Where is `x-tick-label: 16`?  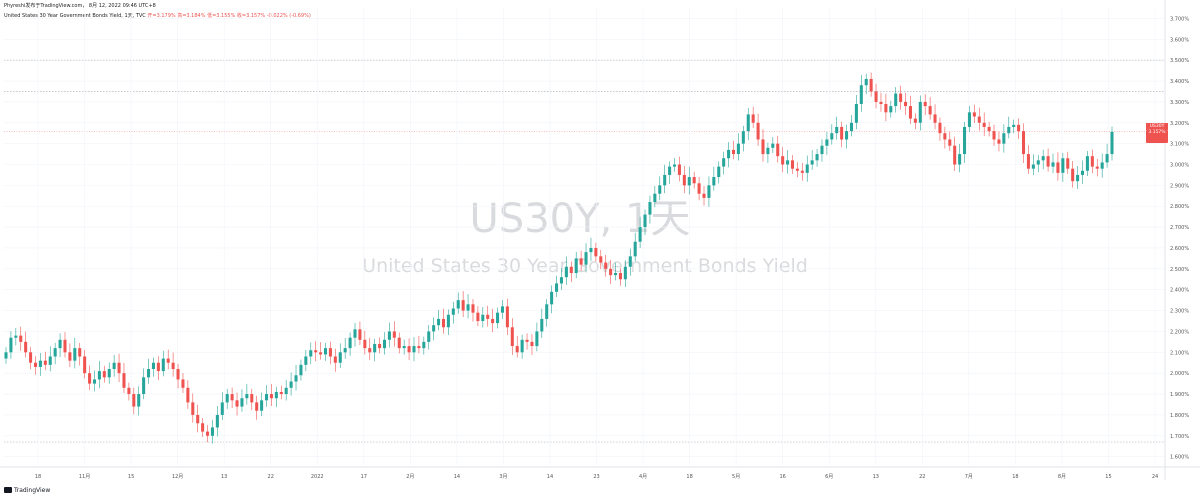 x-tick-label: 16 is located at coordinates (782, 477).